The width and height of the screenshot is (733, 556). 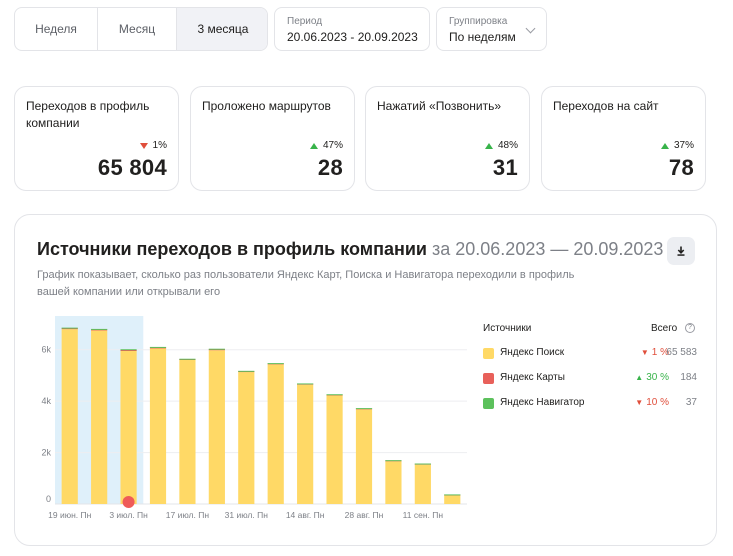 I want to click on x-tick-label: 17 июл. Пн, so click(x=188, y=515).